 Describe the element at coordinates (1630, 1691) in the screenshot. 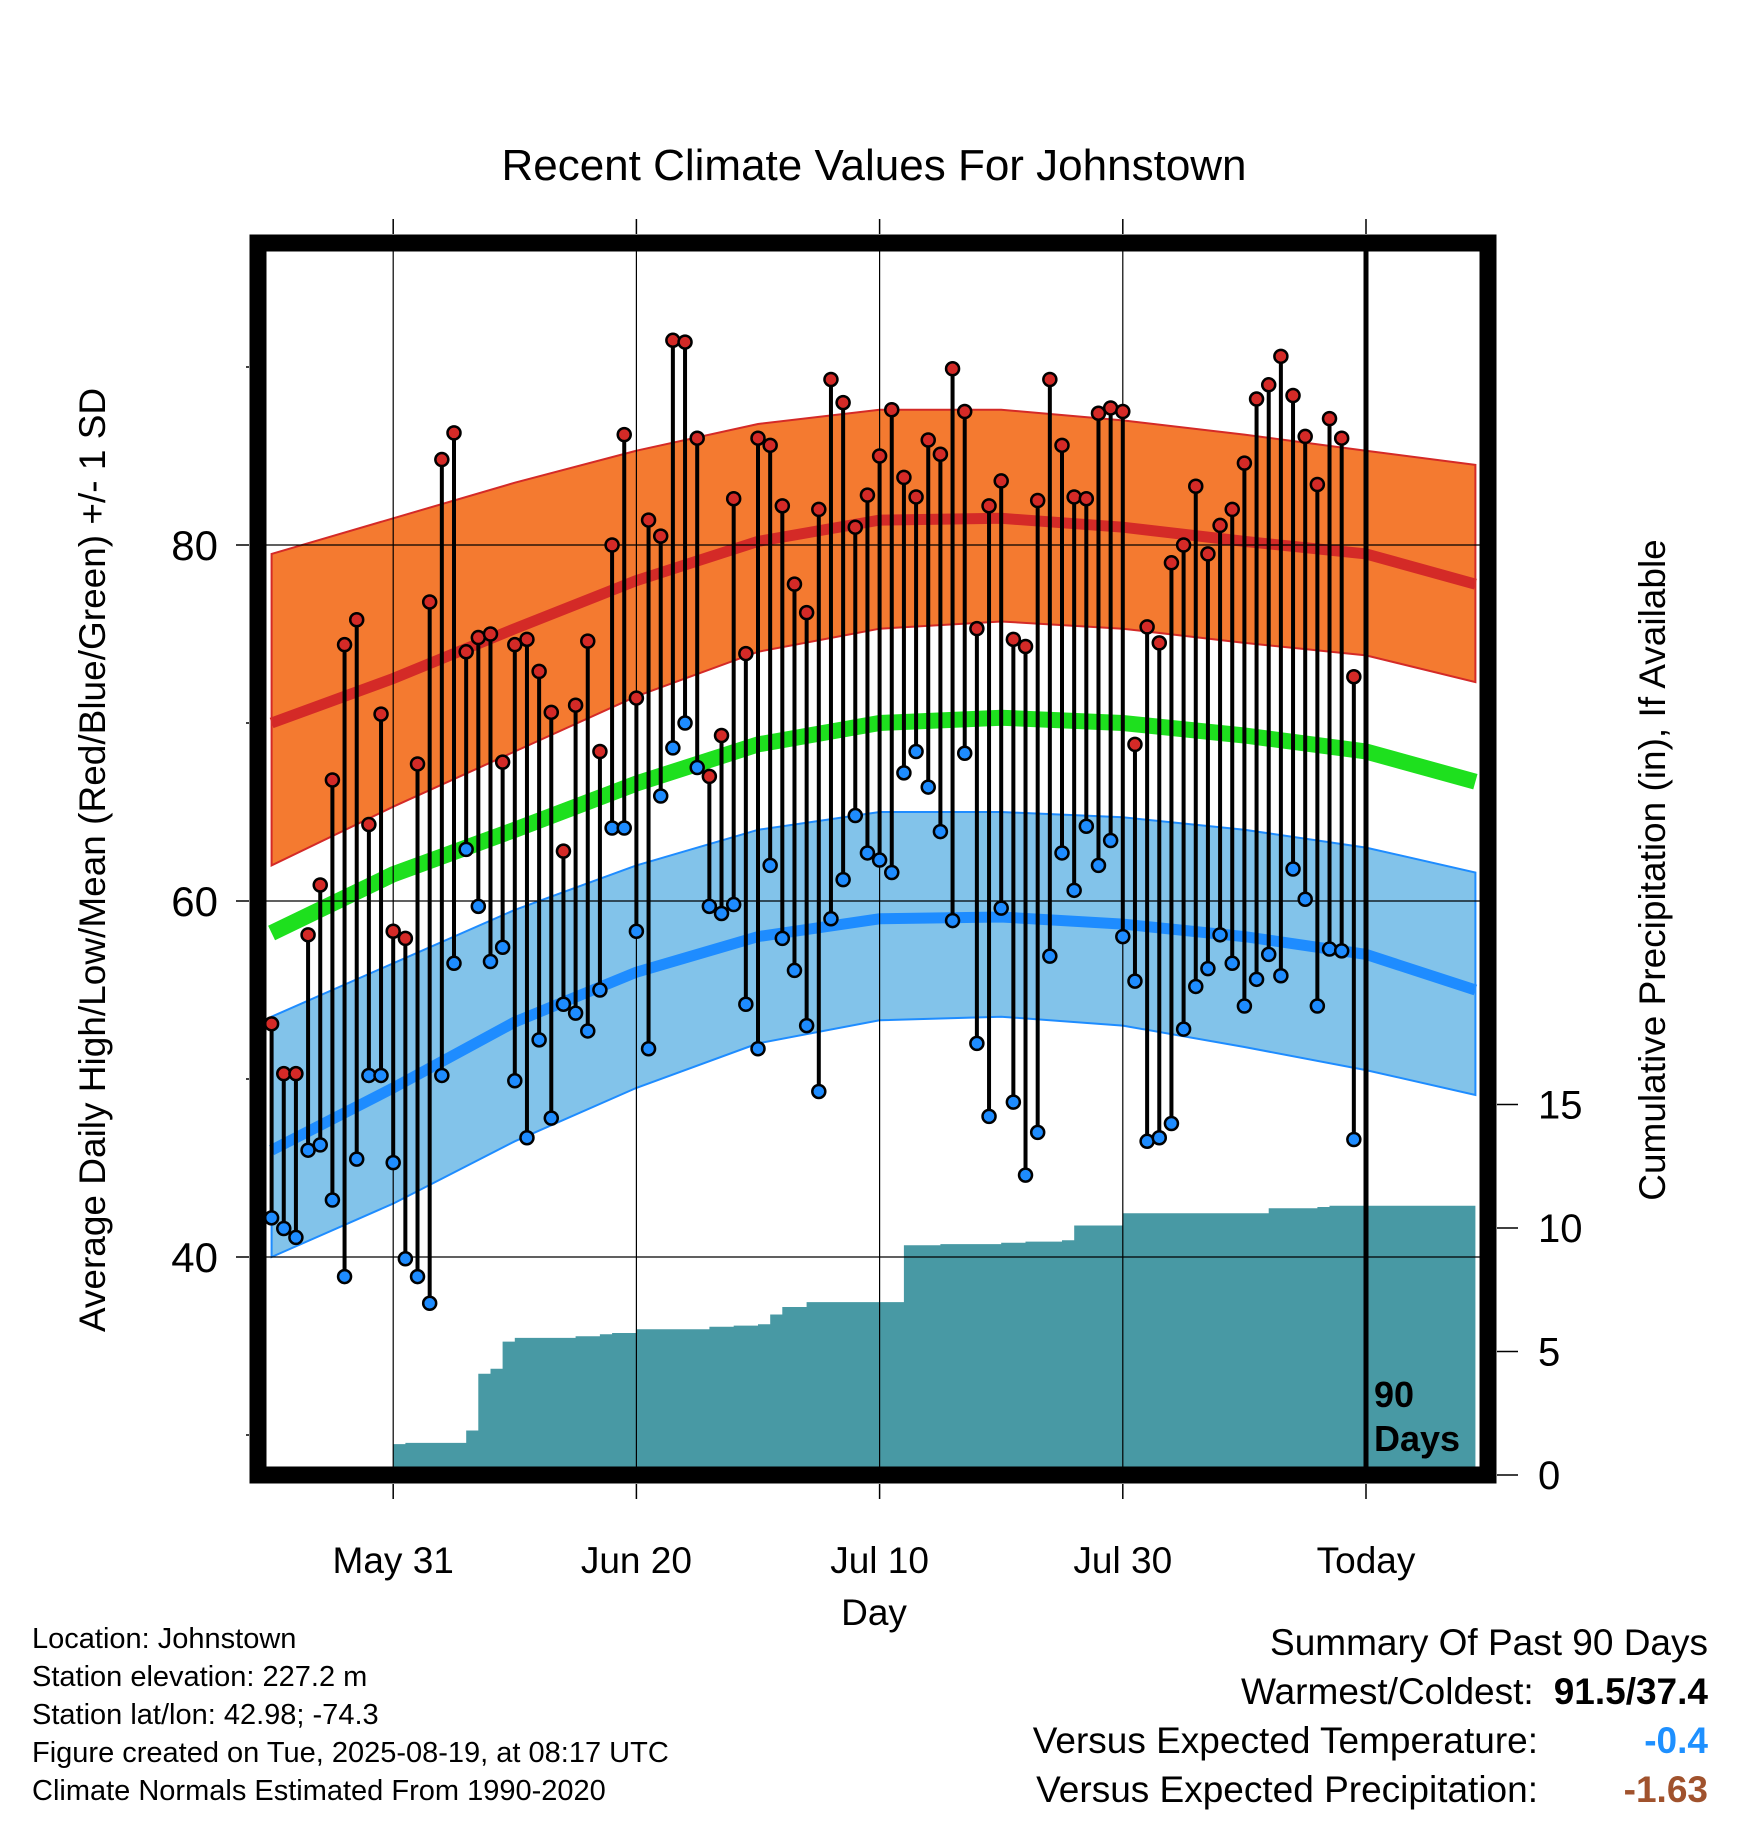

I see `warm-cold-value: 91.5/37.4` at that location.